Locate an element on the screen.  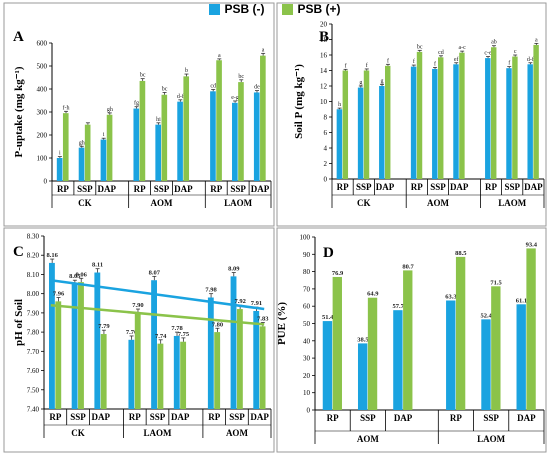
data-label: 7.76 is located at coordinates (132, 332).